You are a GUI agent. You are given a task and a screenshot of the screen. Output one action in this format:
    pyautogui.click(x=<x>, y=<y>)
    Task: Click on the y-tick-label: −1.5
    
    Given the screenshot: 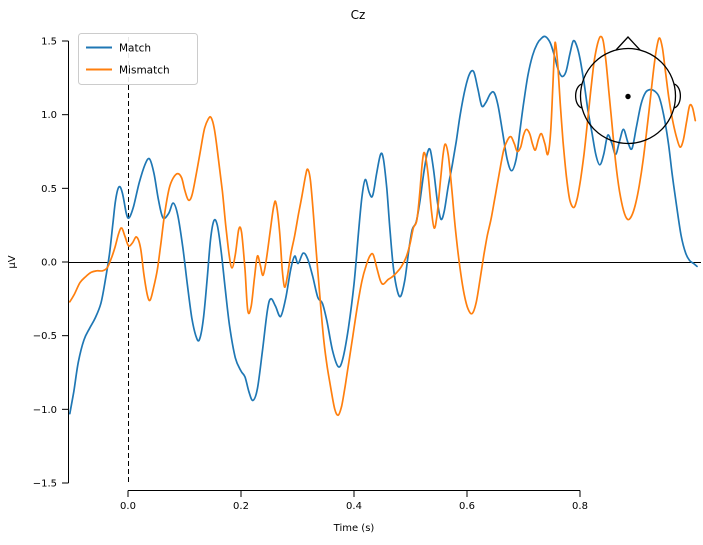 What is the action you would take?
    pyautogui.click(x=45, y=483)
    